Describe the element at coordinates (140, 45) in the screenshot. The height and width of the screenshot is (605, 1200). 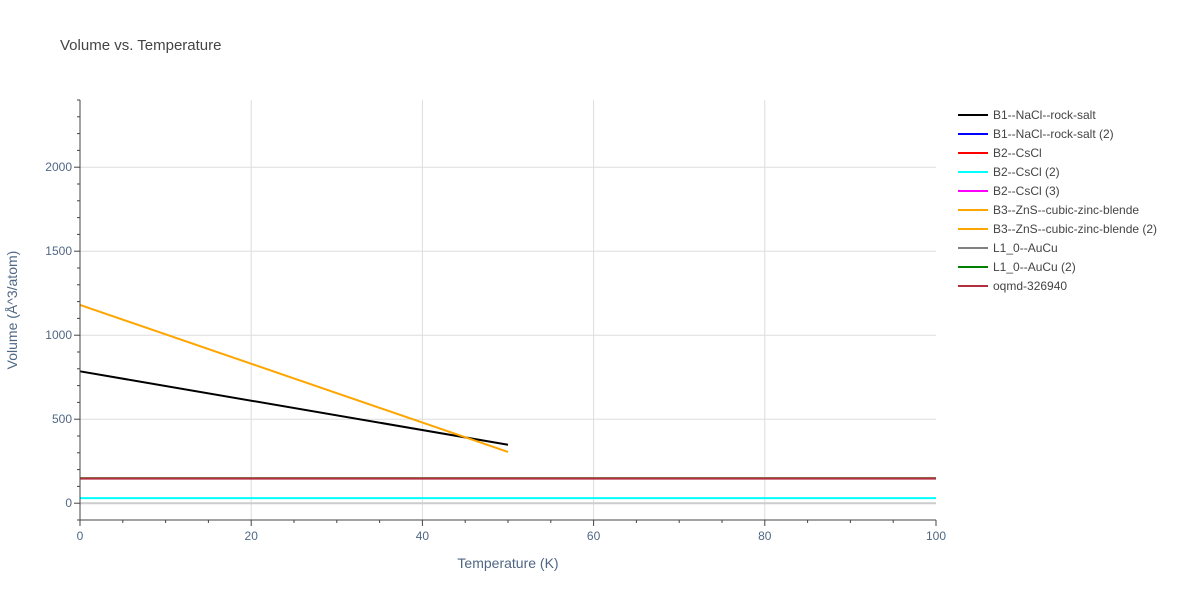
I see `chart-title: Volume vs. Temperature` at that location.